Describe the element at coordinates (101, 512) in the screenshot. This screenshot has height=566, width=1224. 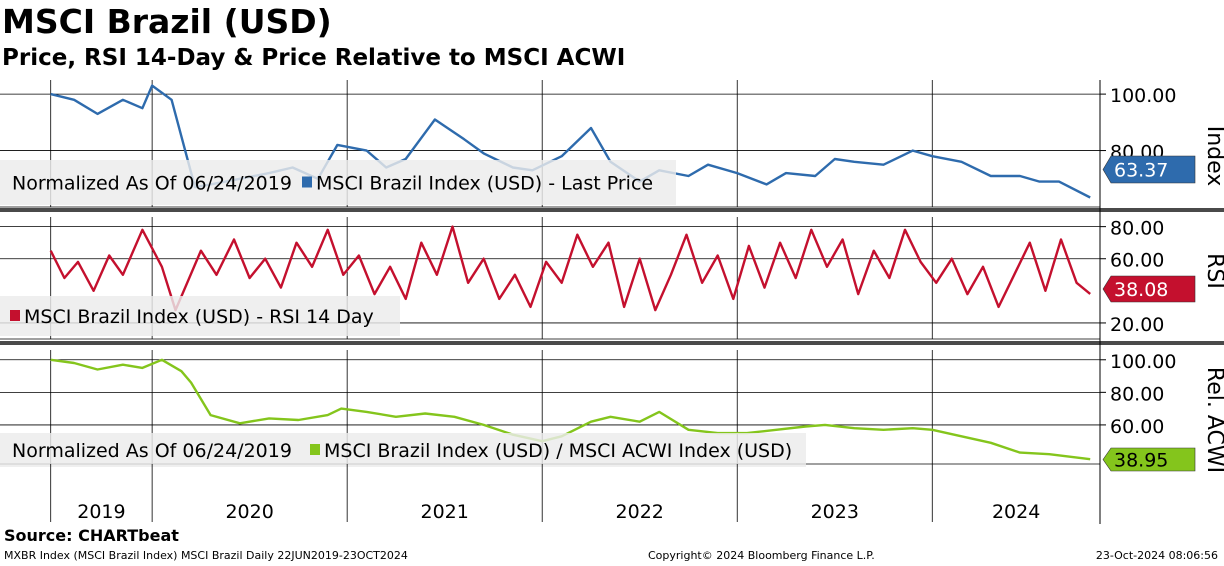
I see `tick-label-x: 2019` at that location.